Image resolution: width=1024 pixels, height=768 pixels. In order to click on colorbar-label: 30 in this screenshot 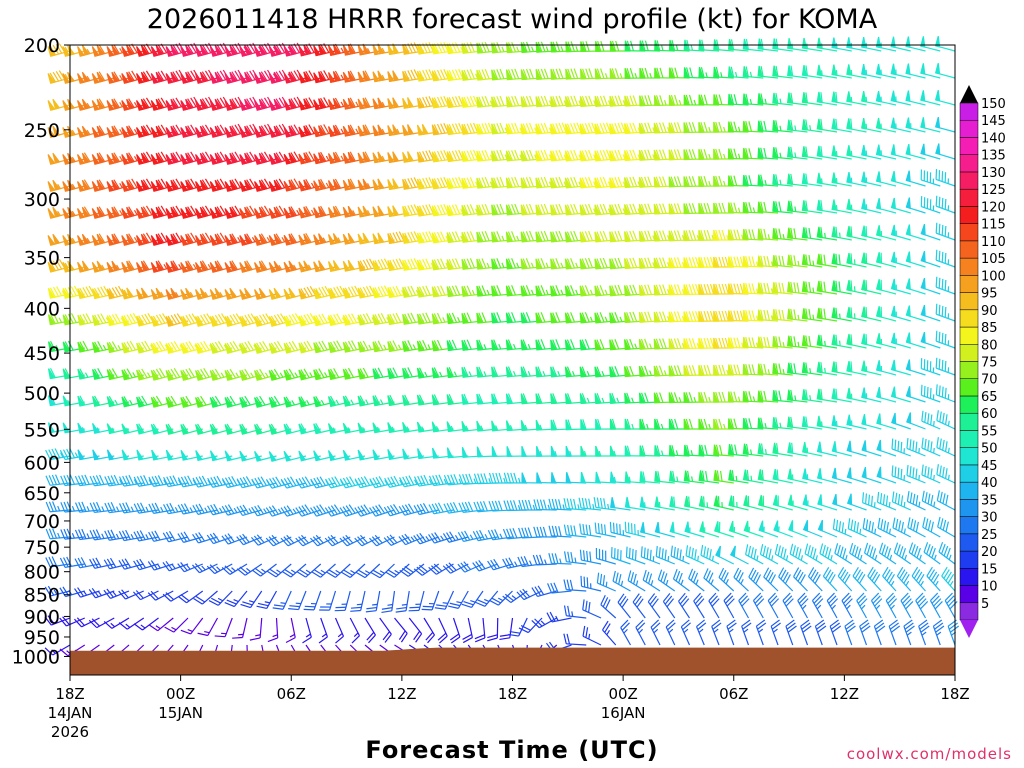, I will do `click(989, 518)`.